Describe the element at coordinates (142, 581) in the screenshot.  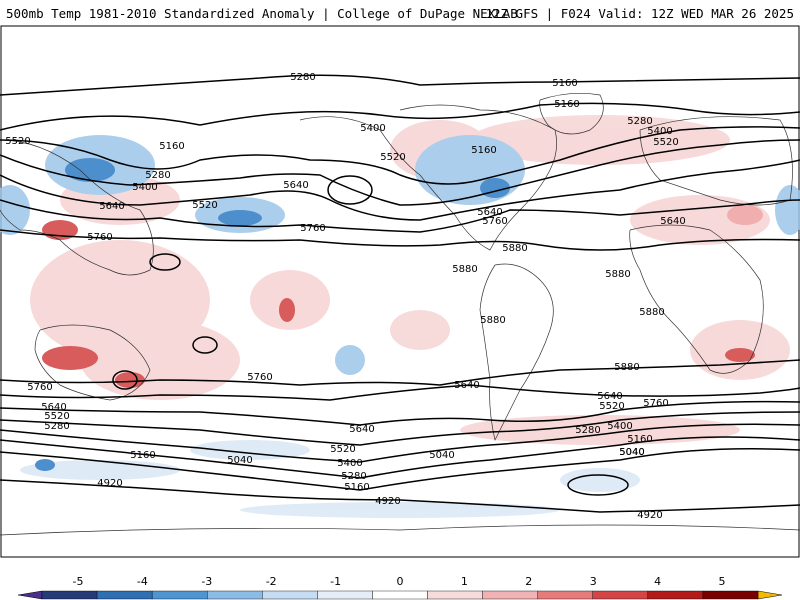
I see `colorbar-tick-label: -4` at that location.